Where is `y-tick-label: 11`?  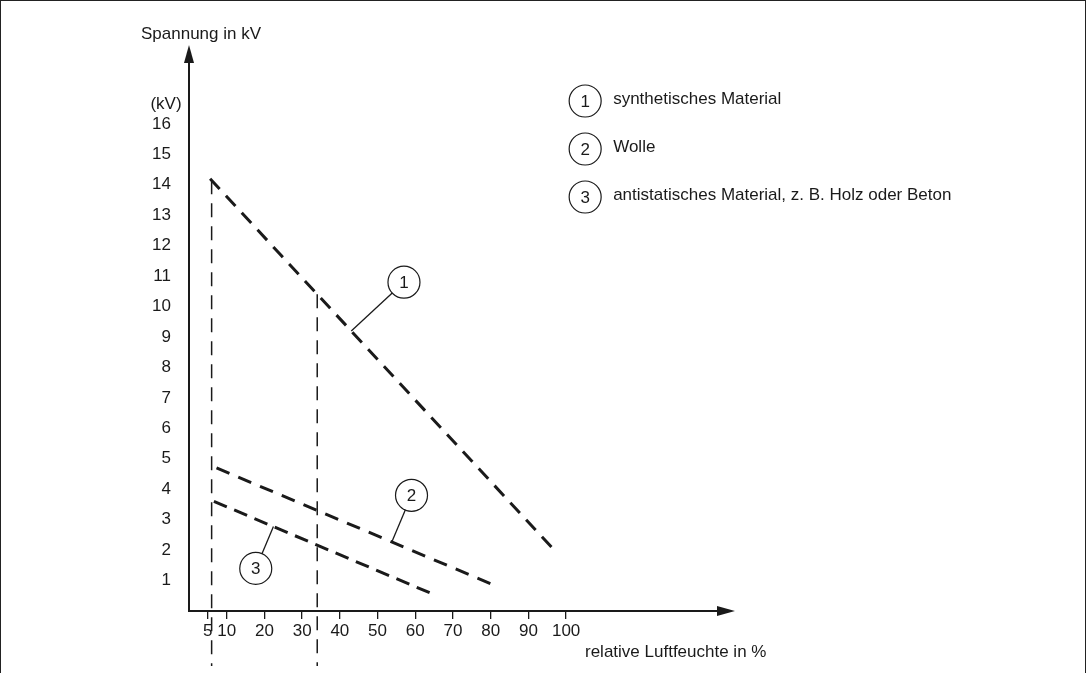
y-tick-label: 11 is located at coordinates (162, 275).